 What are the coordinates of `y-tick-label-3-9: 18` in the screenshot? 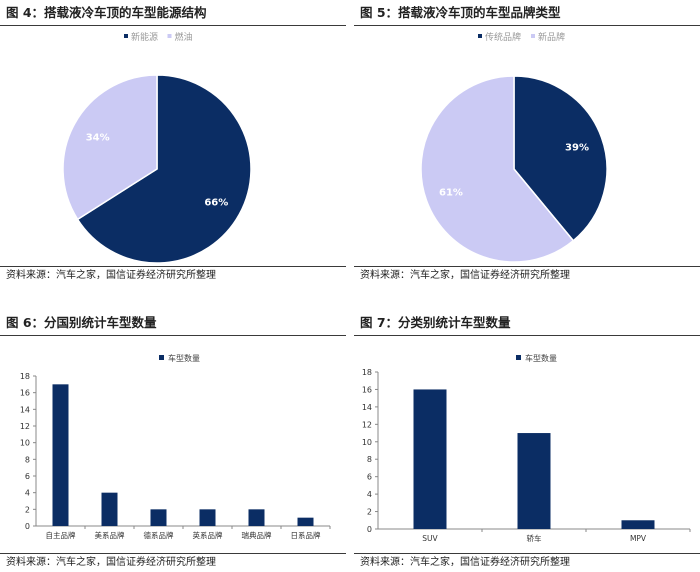 It's located at (367, 372).